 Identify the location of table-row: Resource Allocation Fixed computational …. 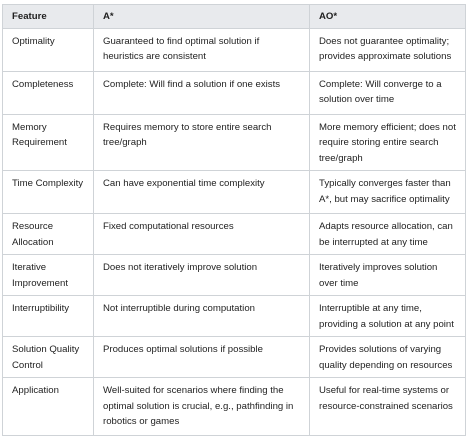
(234, 234).